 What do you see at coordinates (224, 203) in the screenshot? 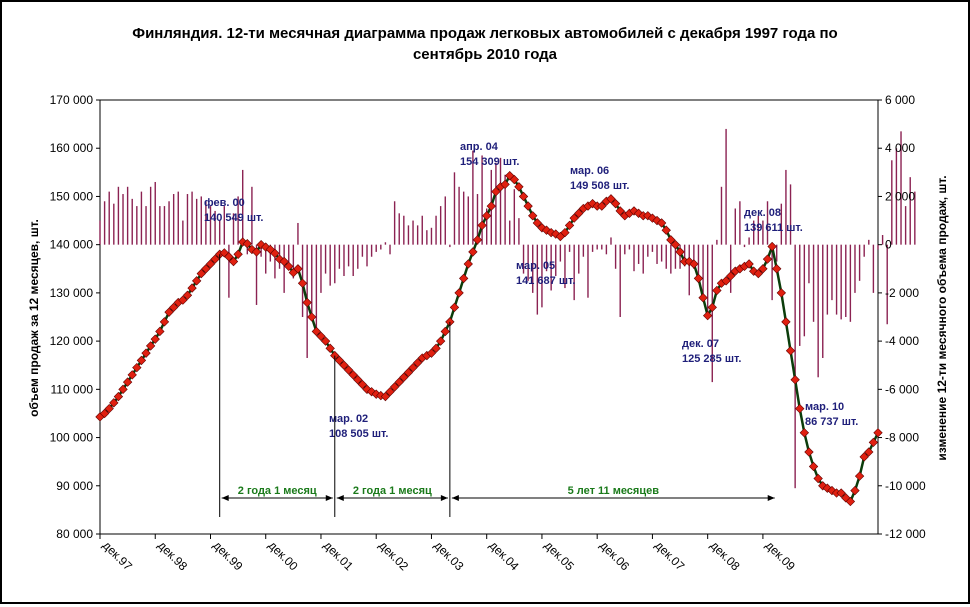
I see `annotation-month: фев. 00` at bounding box center [224, 203].